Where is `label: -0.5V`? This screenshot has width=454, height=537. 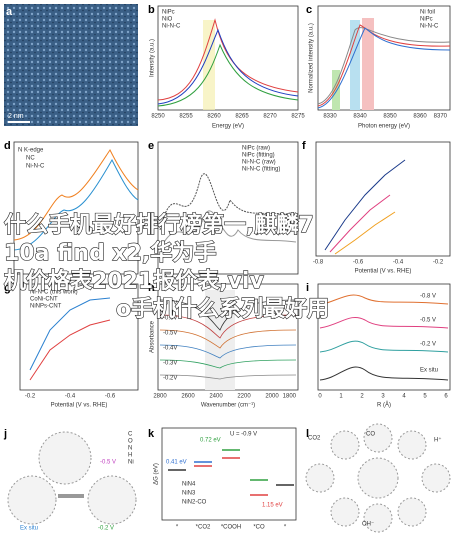
label: -0.5V is located at coordinates (170, 334).